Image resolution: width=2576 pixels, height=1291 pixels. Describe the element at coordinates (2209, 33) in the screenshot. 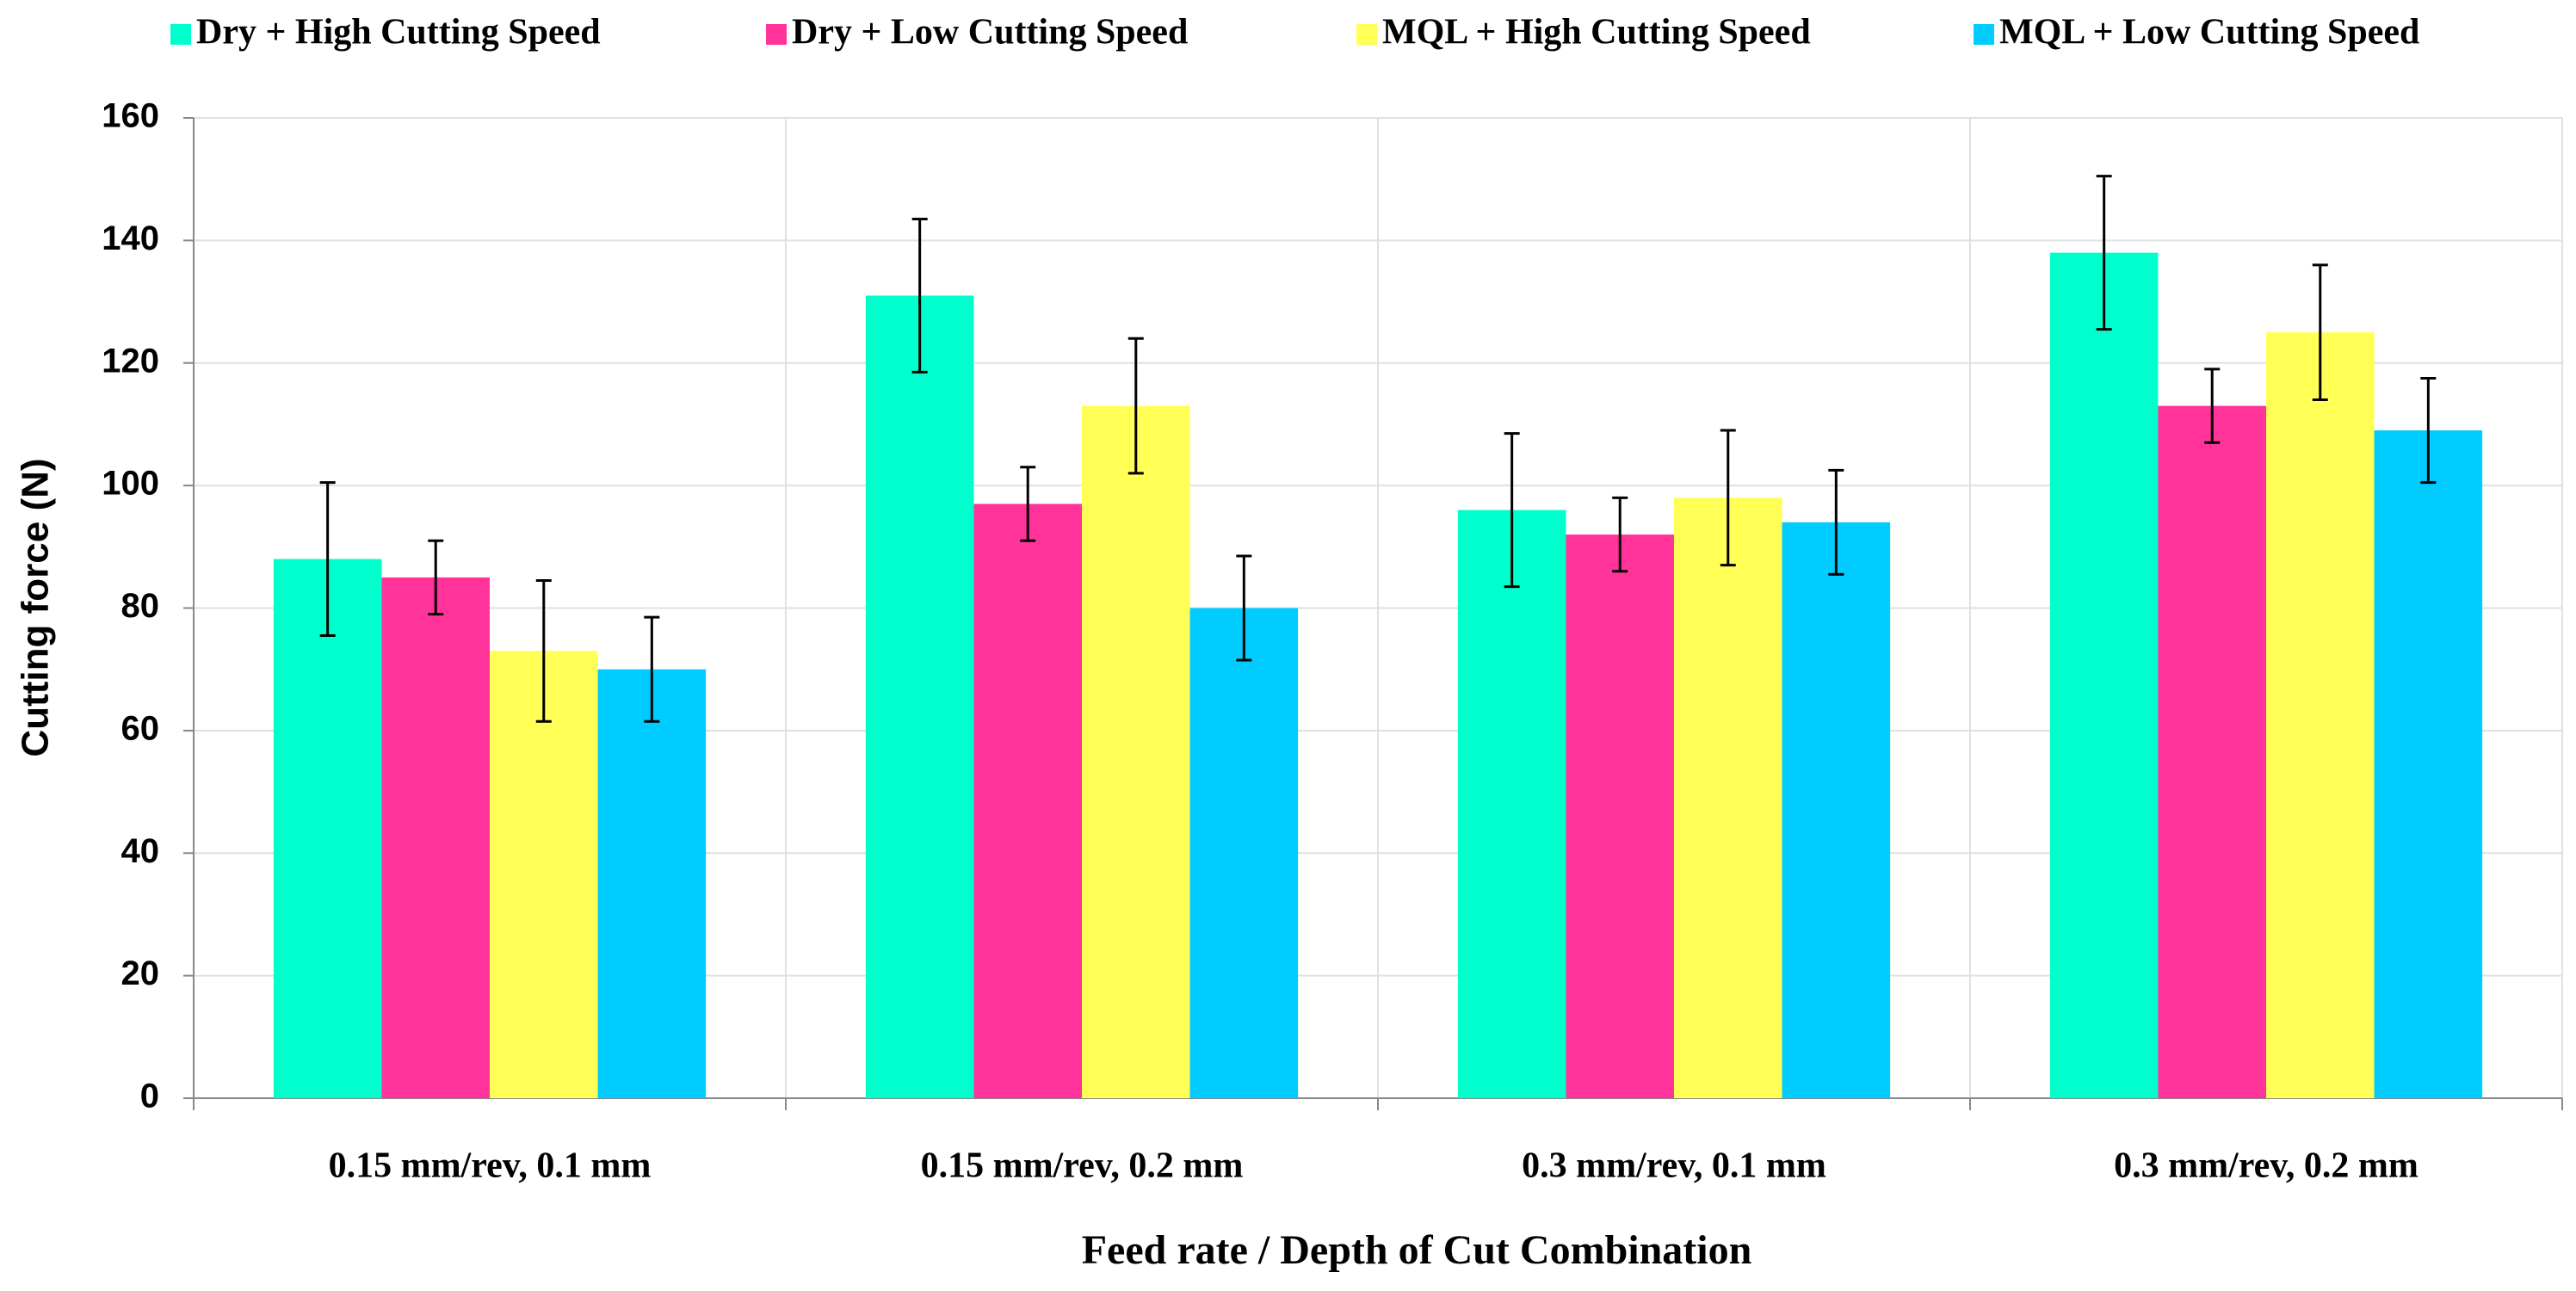

I see `legend-label: MQL + Low Cutting Speed` at that location.